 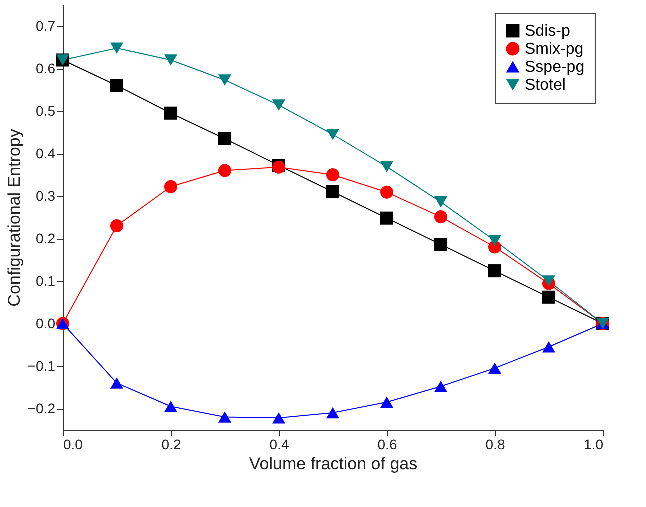 What do you see at coordinates (46, 280) in the screenshot?
I see `y-tick-label: 0.1` at bounding box center [46, 280].